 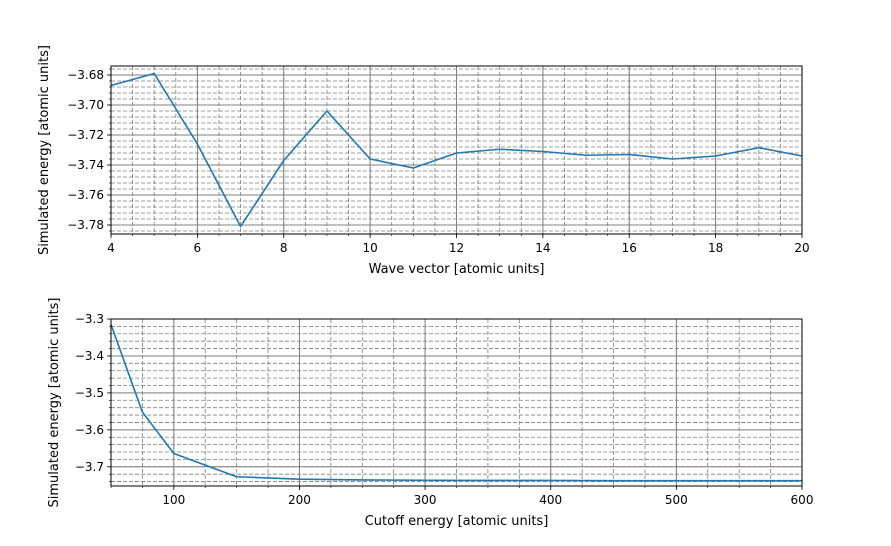 What do you see at coordinates (85, 135) in the screenshot?
I see `y-tick-label: −3.72` at bounding box center [85, 135].